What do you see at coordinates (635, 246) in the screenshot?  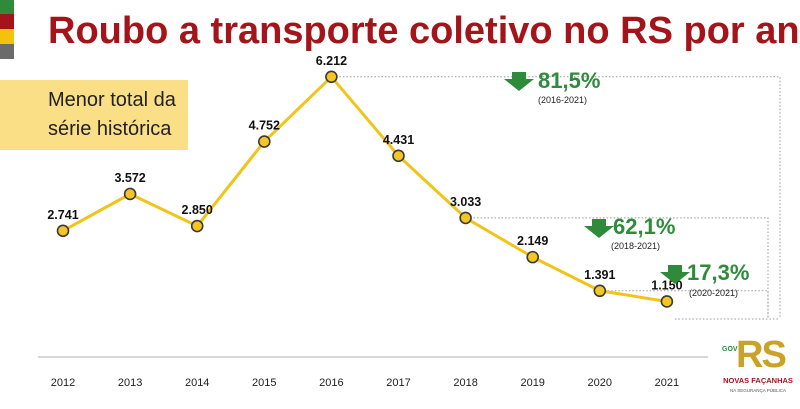 I see `change-period: (2018-2021)` at bounding box center [635, 246].